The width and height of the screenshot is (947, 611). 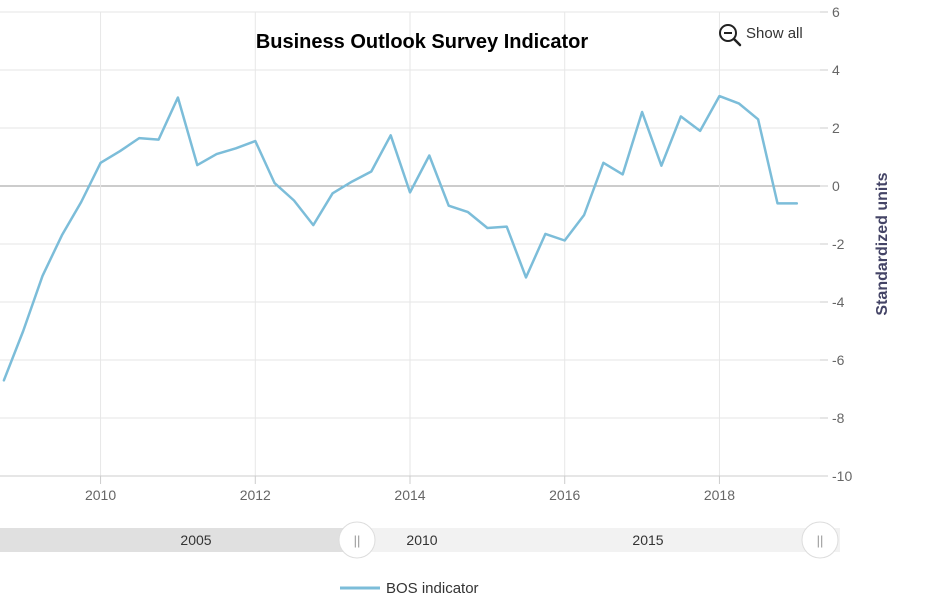 I want to click on y-tick-label--4: -4, so click(x=838, y=302).